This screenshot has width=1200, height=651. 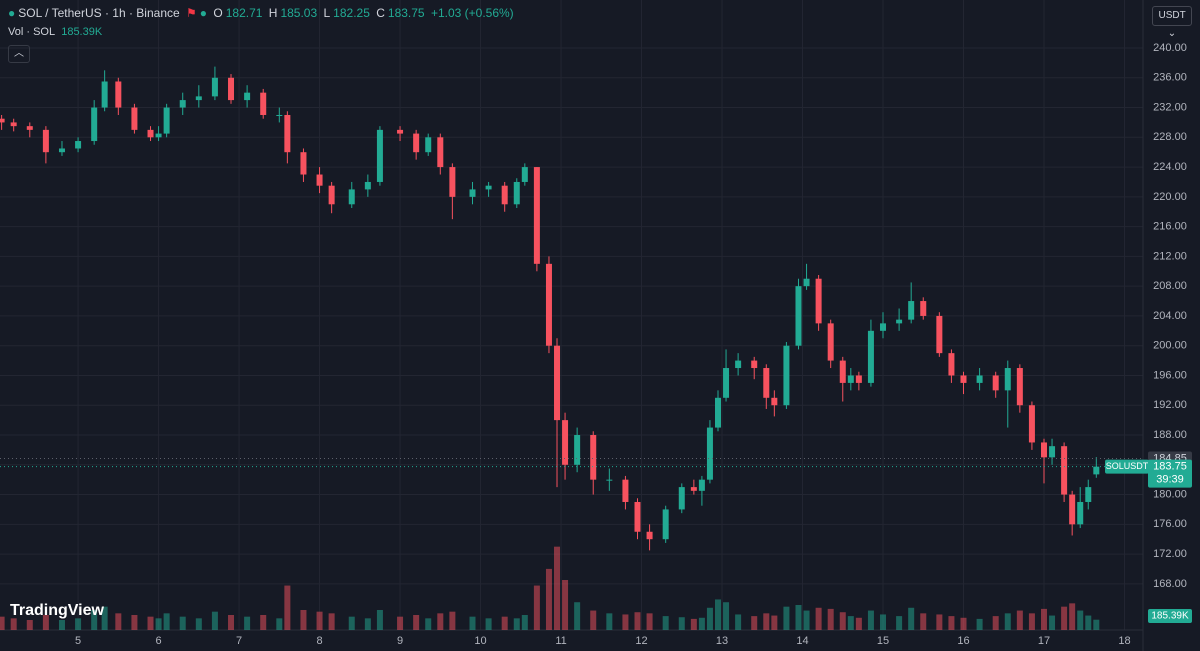 What do you see at coordinates (319, 641) in the screenshot?
I see `x-tick-label: 8` at bounding box center [319, 641].